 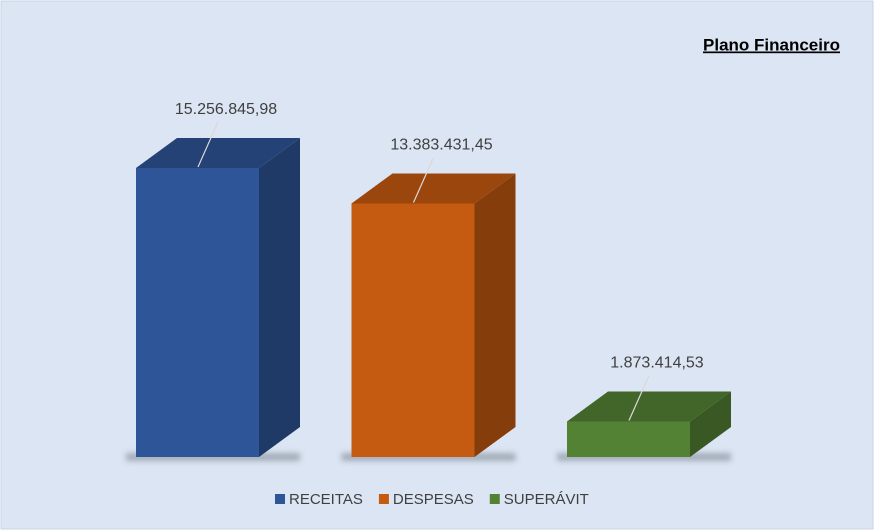 I want to click on data-label: 15.256.845,98, so click(x=226, y=109).